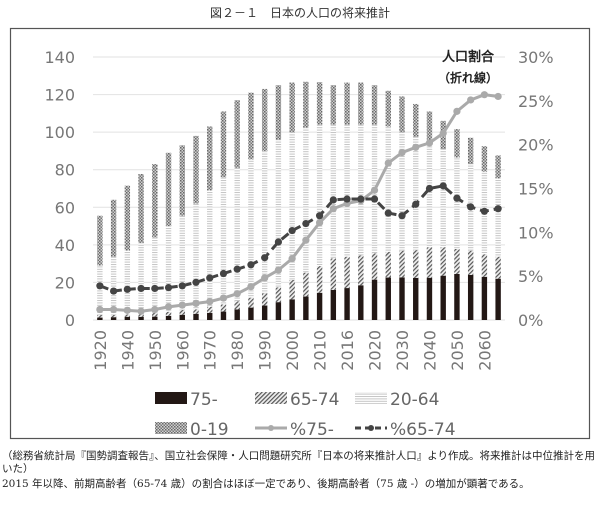 The height and width of the screenshot is (507, 600). What do you see at coordinates (468, 57) in the screenshot?
I see `annotation-title: 人口割合` at bounding box center [468, 57].